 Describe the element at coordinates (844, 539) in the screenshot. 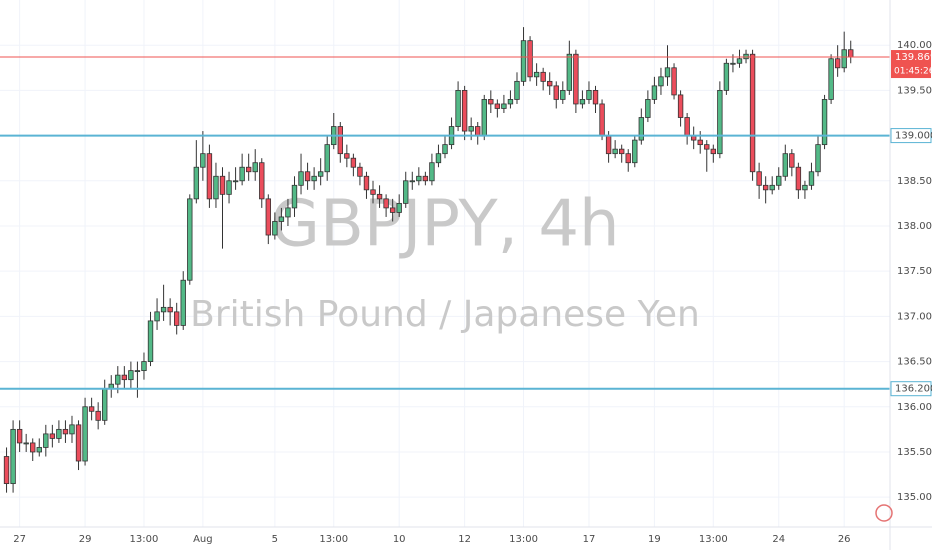

I see `x-tick-label: 26` at that location.